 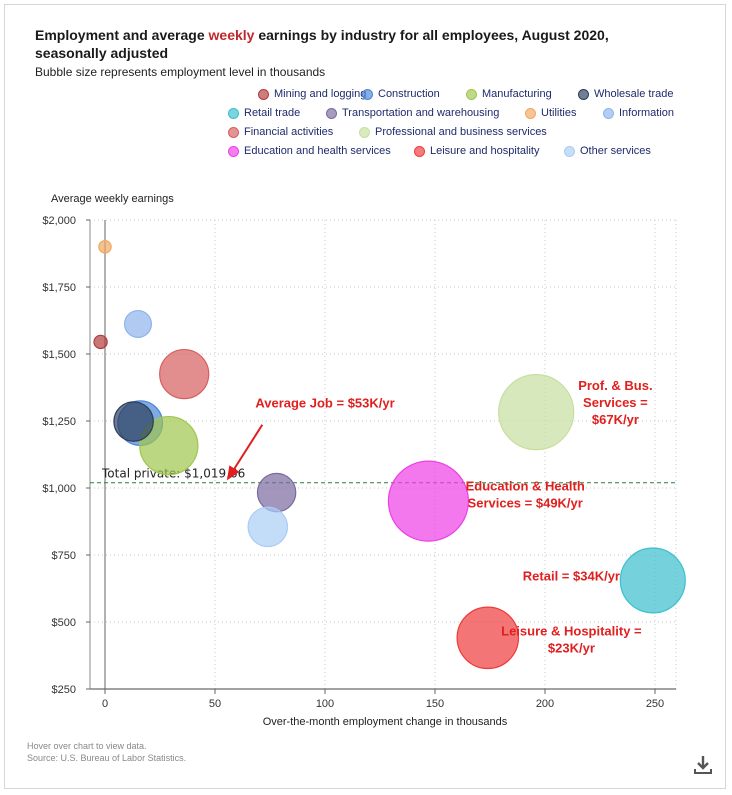 I want to click on bubble-point: Leisure and hospitality, so click(x=488, y=638).